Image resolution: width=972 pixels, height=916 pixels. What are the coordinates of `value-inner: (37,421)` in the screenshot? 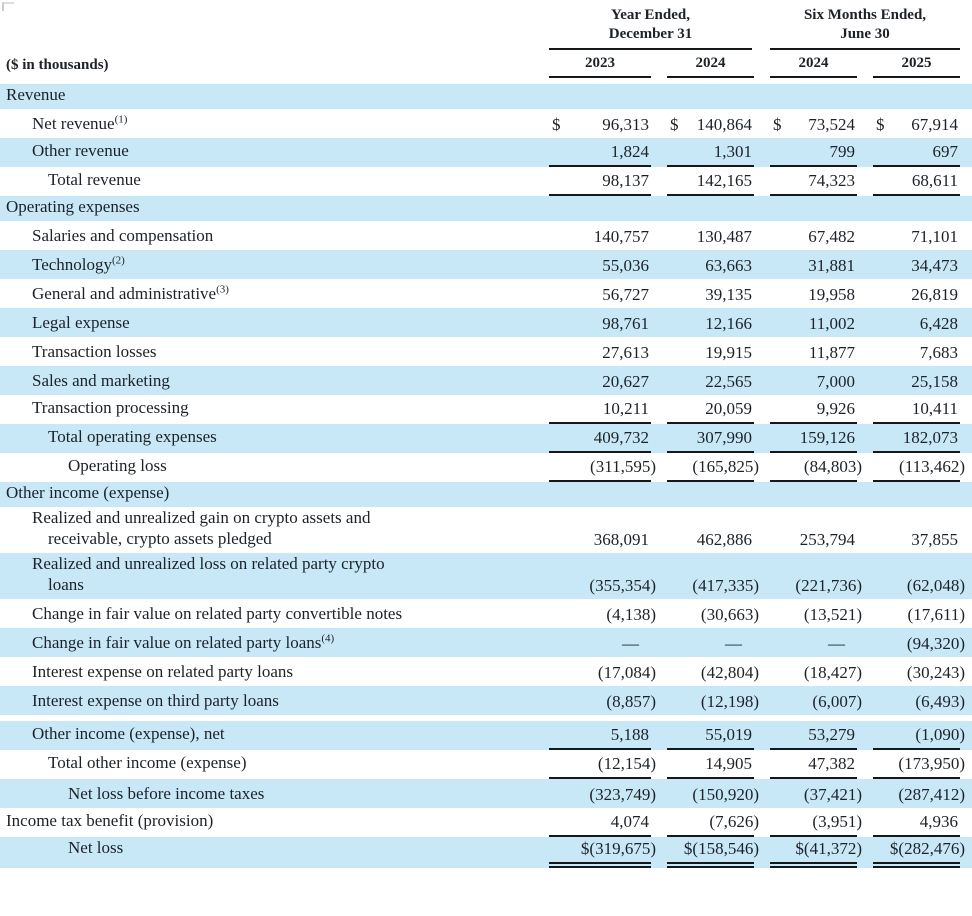 It's located at (816, 796).